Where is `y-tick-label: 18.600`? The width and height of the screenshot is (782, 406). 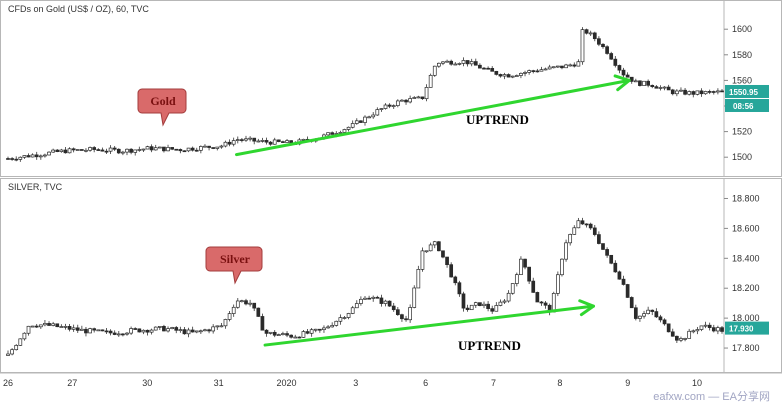 y-tick-label: 18.600 is located at coordinates (746, 228).